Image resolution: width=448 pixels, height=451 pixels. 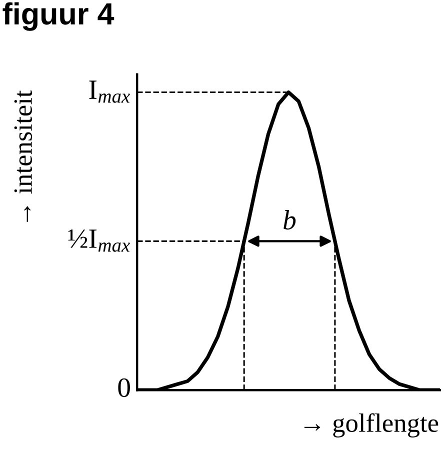 I want to click on y-axis-title: → intensiteit, so click(x=23, y=156).